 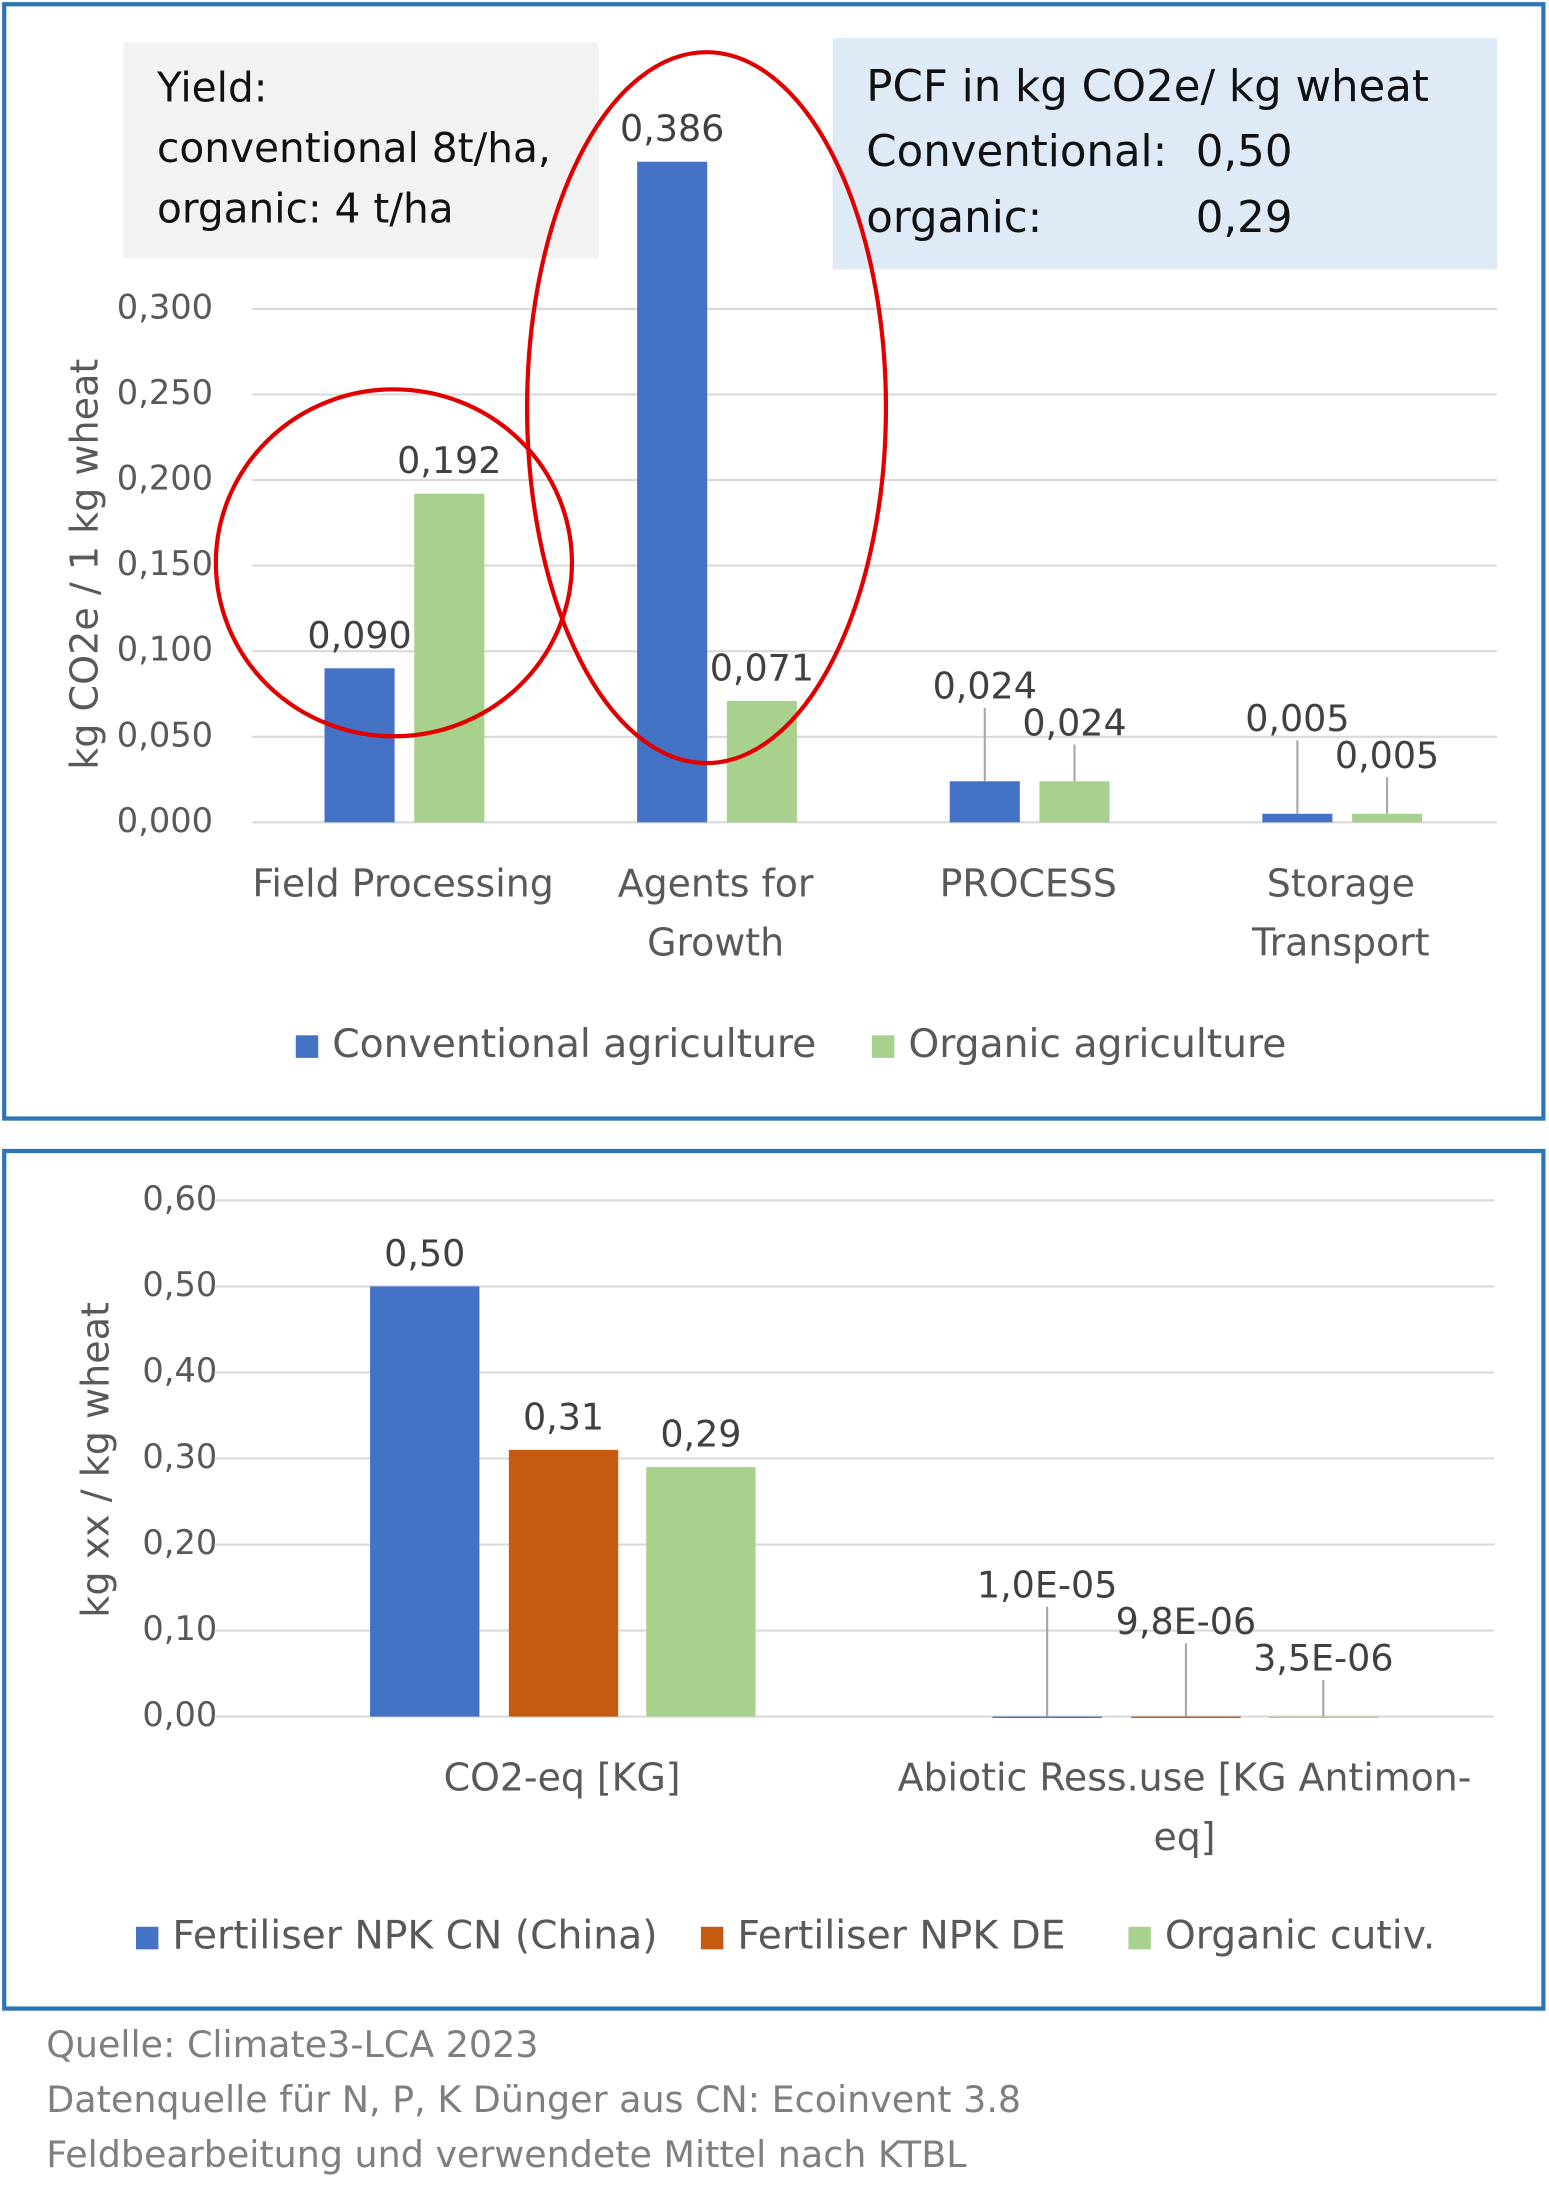 I want to click on note-text: Yield:, so click(x=211, y=87).